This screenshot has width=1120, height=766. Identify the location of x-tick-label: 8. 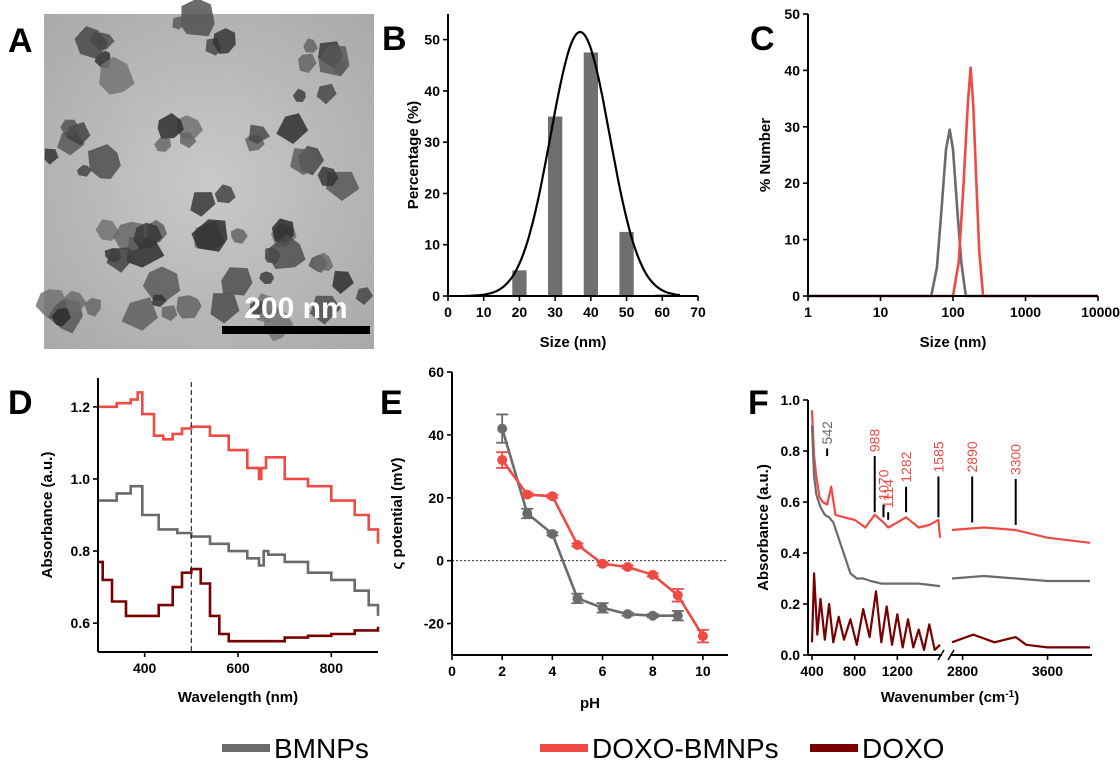
(653, 671).